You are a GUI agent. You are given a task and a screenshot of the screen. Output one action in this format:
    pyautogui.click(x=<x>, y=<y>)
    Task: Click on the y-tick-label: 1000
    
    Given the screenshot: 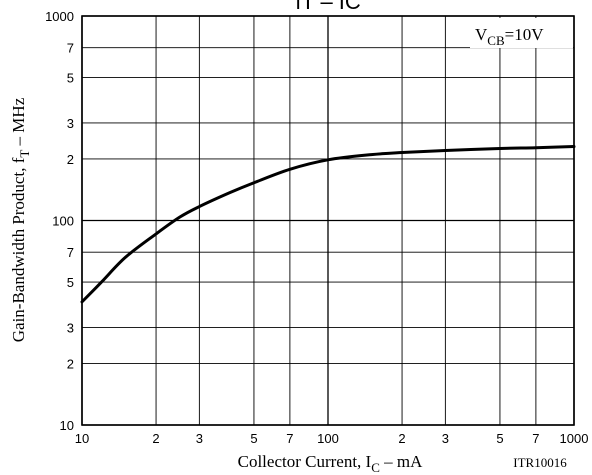 What is the action you would take?
    pyautogui.click(x=59, y=16)
    